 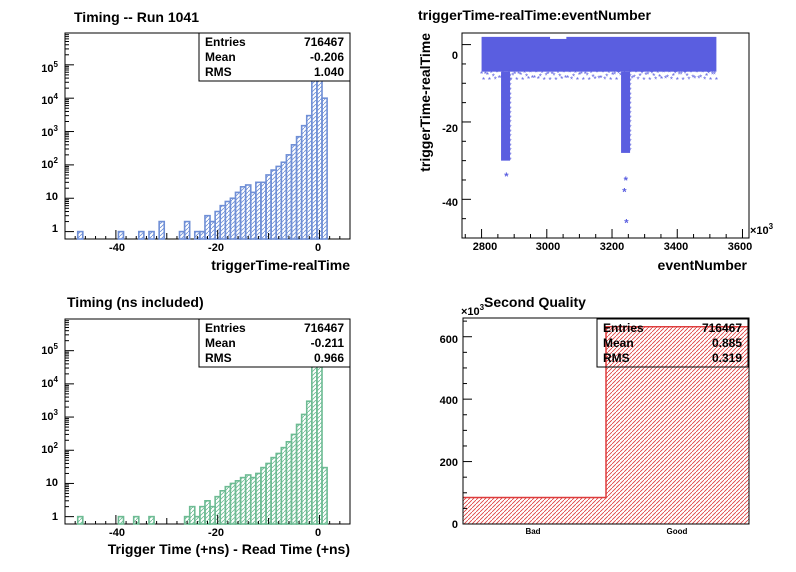 What do you see at coordinates (55, 517) in the screenshot?
I see `panel3-ytick: 1` at bounding box center [55, 517].